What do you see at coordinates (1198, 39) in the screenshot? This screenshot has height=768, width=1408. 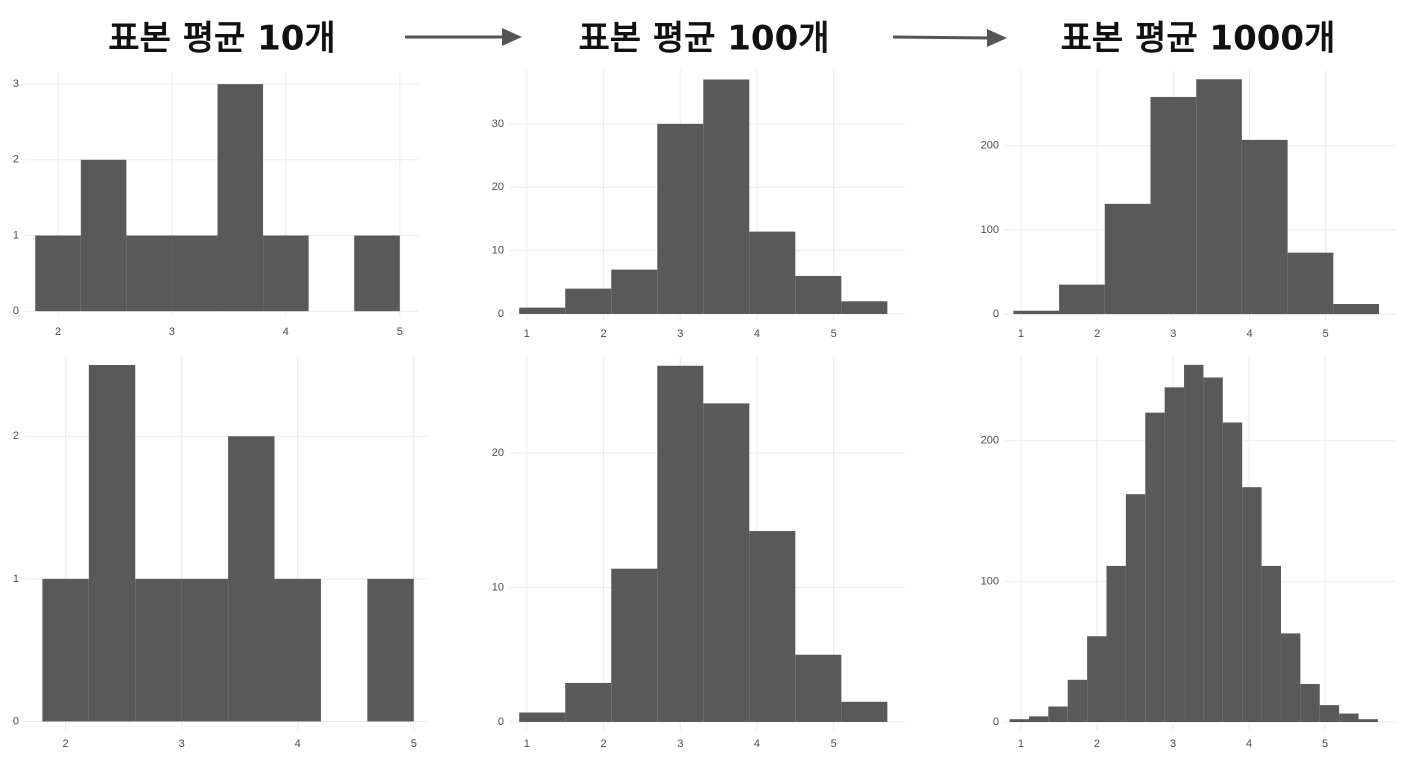 I see `column-title: 표본 평균 1000개` at bounding box center [1198, 39].